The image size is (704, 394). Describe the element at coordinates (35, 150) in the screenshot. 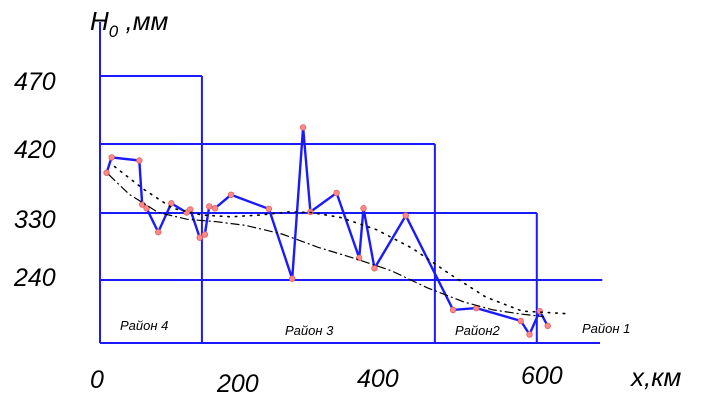

I see `y-tick-label-420: 420` at that location.